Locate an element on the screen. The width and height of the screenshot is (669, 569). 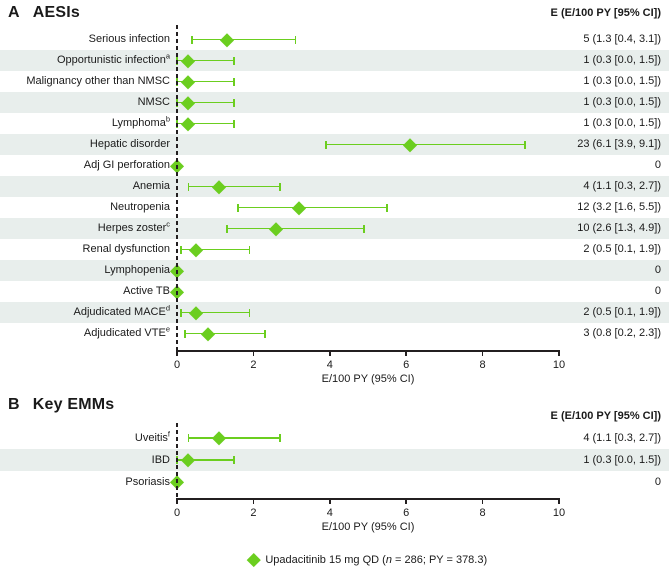
row-label-superscript: a is located at coordinates (167, 56).